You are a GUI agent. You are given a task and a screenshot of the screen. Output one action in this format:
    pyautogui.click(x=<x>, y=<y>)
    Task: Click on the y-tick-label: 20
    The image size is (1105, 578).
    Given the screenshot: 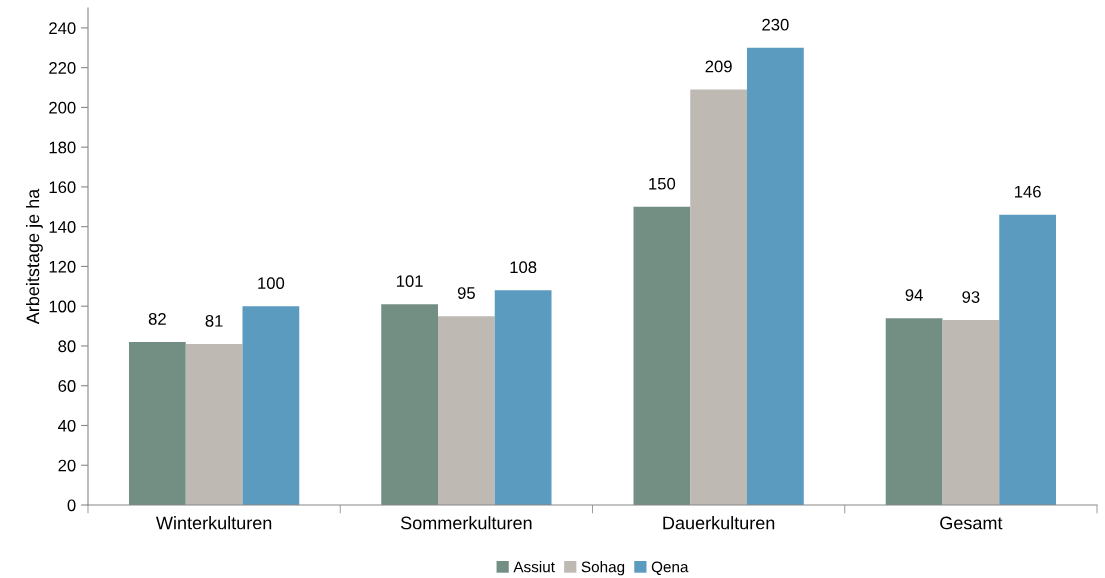 What is the action you would take?
    pyautogui.click(x=67, y=465)
    